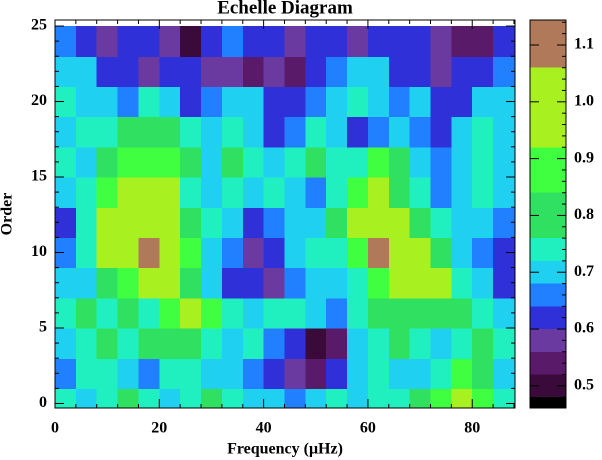 This screenshot has width=602, height=460. I want to click on y-axis-label: Order, so click(8, 214).